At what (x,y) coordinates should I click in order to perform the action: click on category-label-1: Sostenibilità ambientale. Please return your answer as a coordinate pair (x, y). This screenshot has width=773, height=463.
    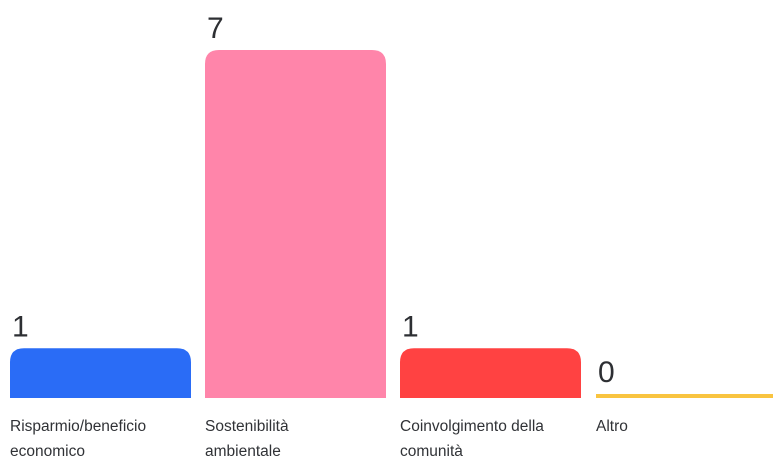
    Looking at the image, I should click on (247, 439).